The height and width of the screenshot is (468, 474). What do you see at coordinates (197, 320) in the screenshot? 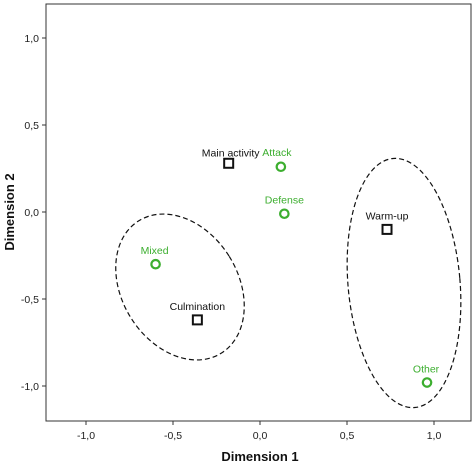
I see `point-culmination` at bounding box center [197, 320].